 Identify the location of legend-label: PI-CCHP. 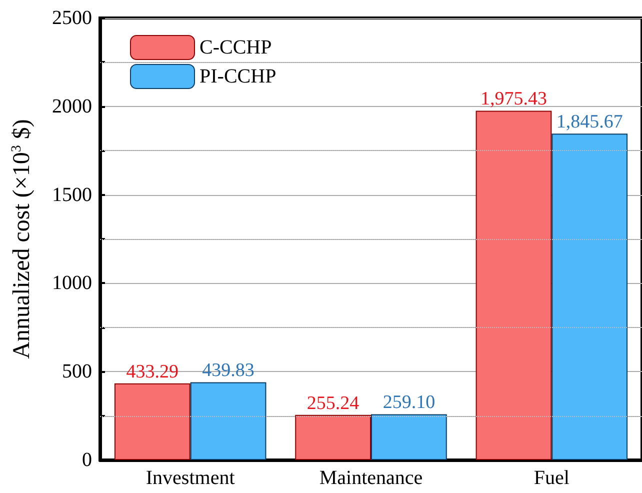
(238, 77).